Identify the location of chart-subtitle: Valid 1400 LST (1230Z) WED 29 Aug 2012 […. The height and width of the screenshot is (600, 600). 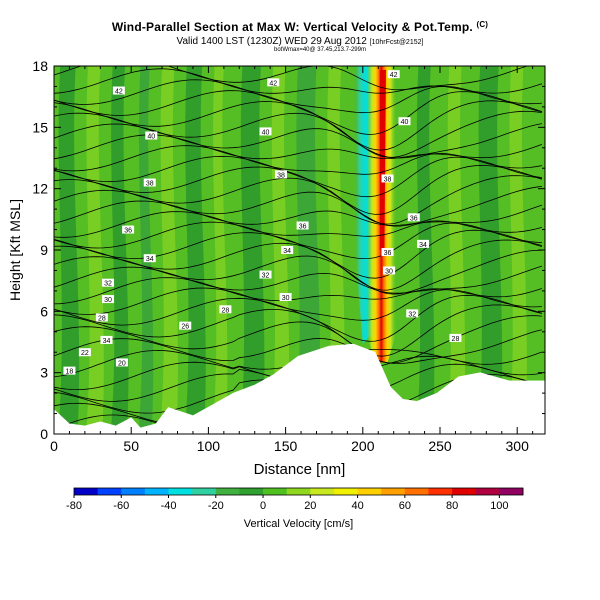
(300, 41).